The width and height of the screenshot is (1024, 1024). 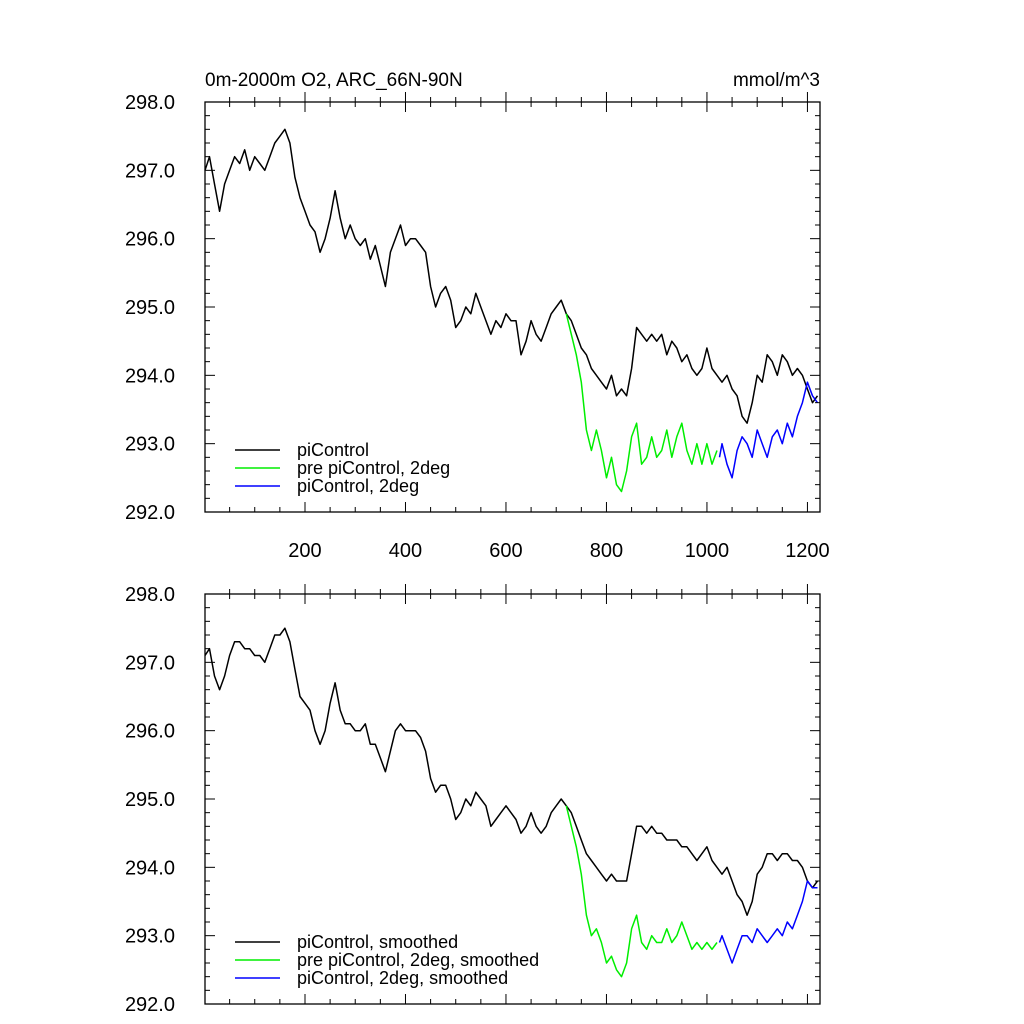 I want to click on x-tick-label: 1000, so click(x=707, y=551).